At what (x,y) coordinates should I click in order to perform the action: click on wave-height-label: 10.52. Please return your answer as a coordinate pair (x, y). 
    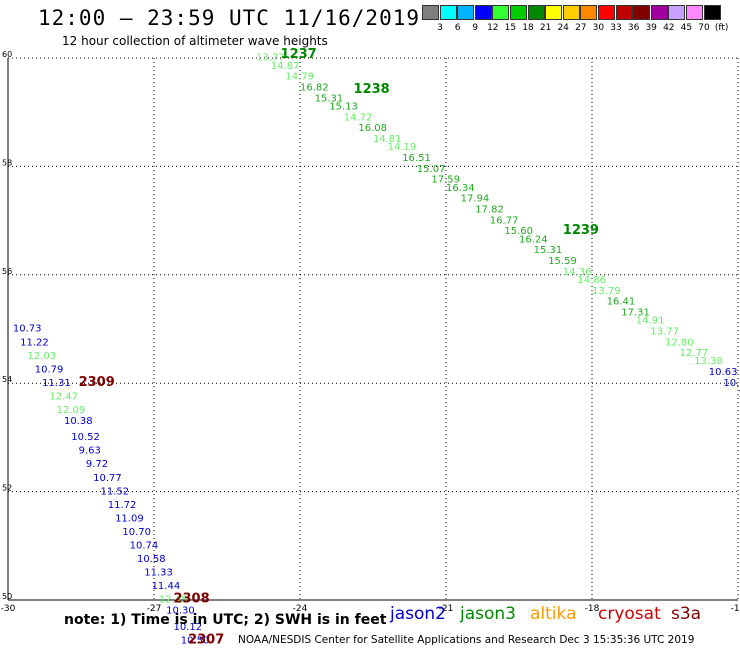
    Looking at the image, I should click on (85, 437).